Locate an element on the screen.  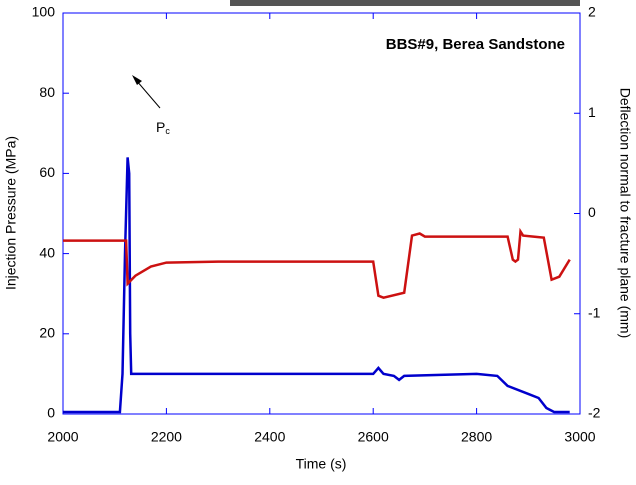
y-tick-label: 0 is located at coordinates (51, 413).